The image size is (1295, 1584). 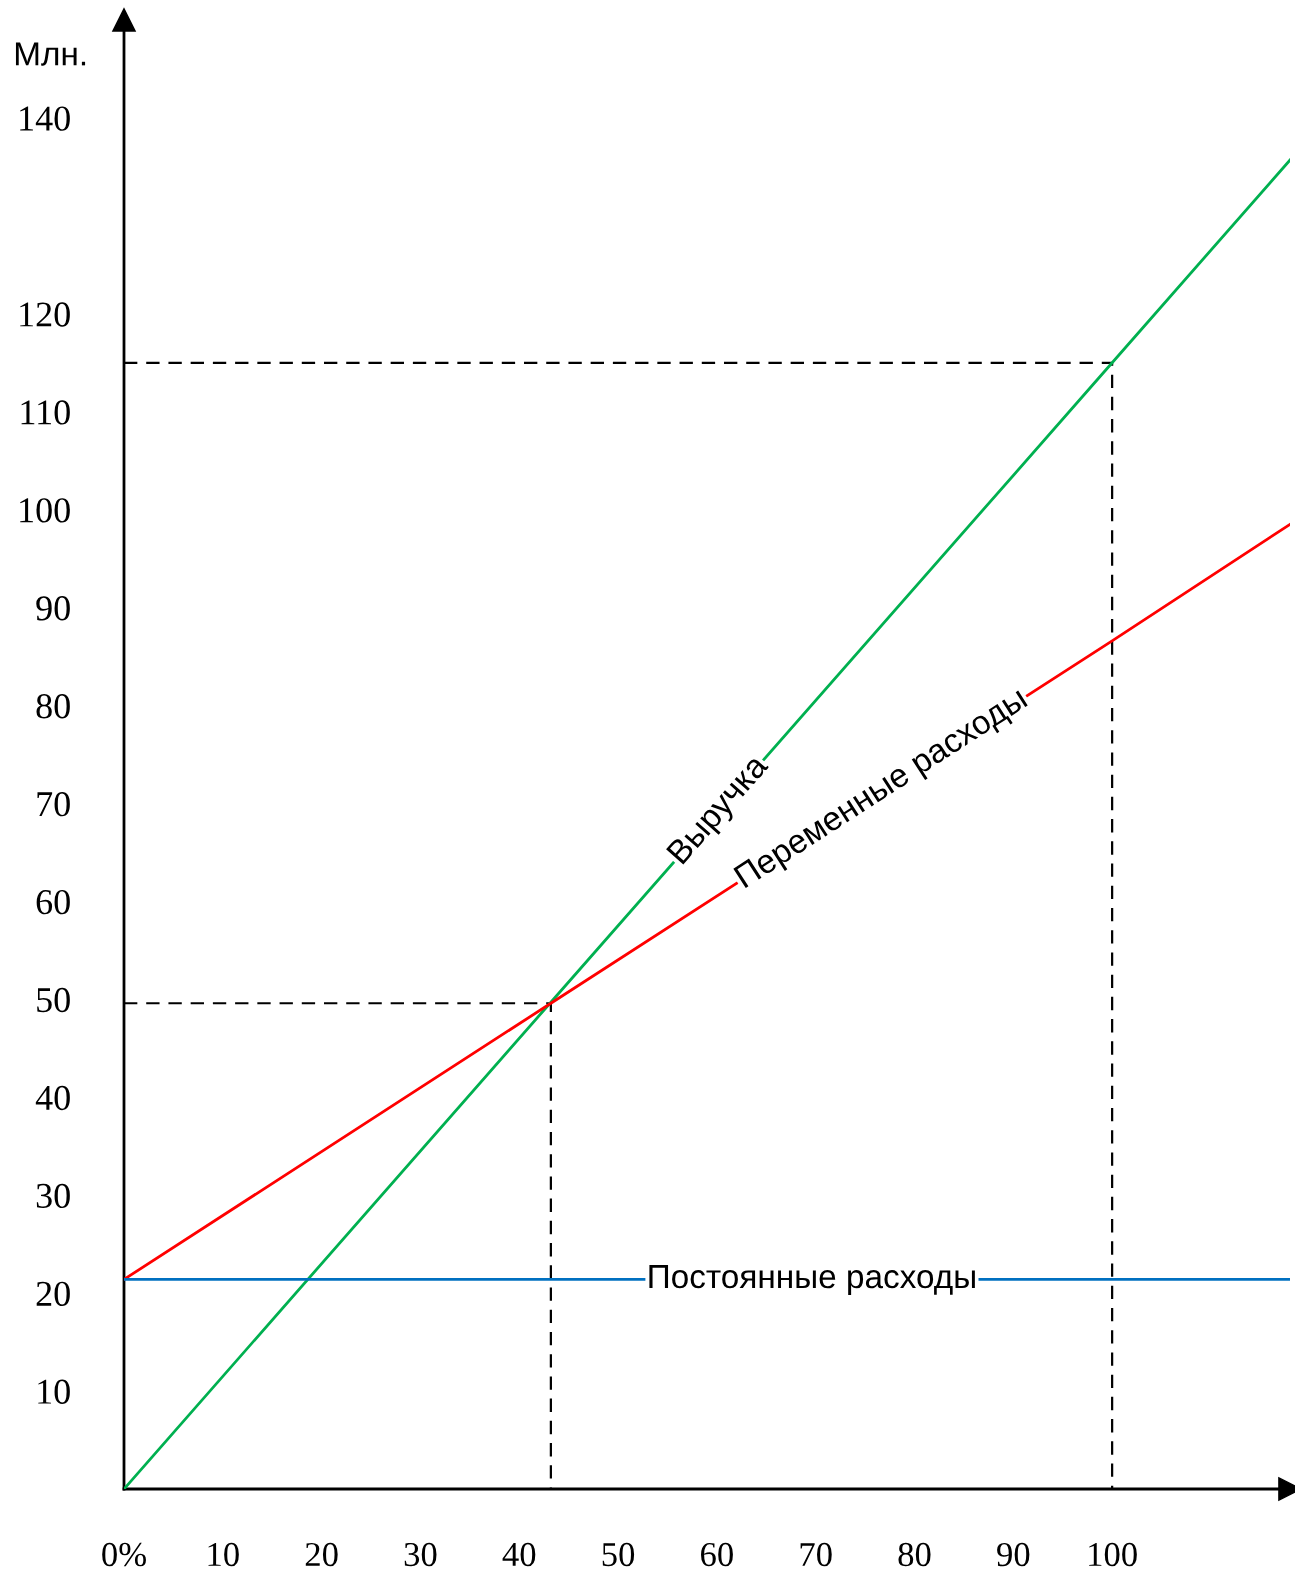 I want to click on y-tick-label: 100, so click(x=45, y=510).